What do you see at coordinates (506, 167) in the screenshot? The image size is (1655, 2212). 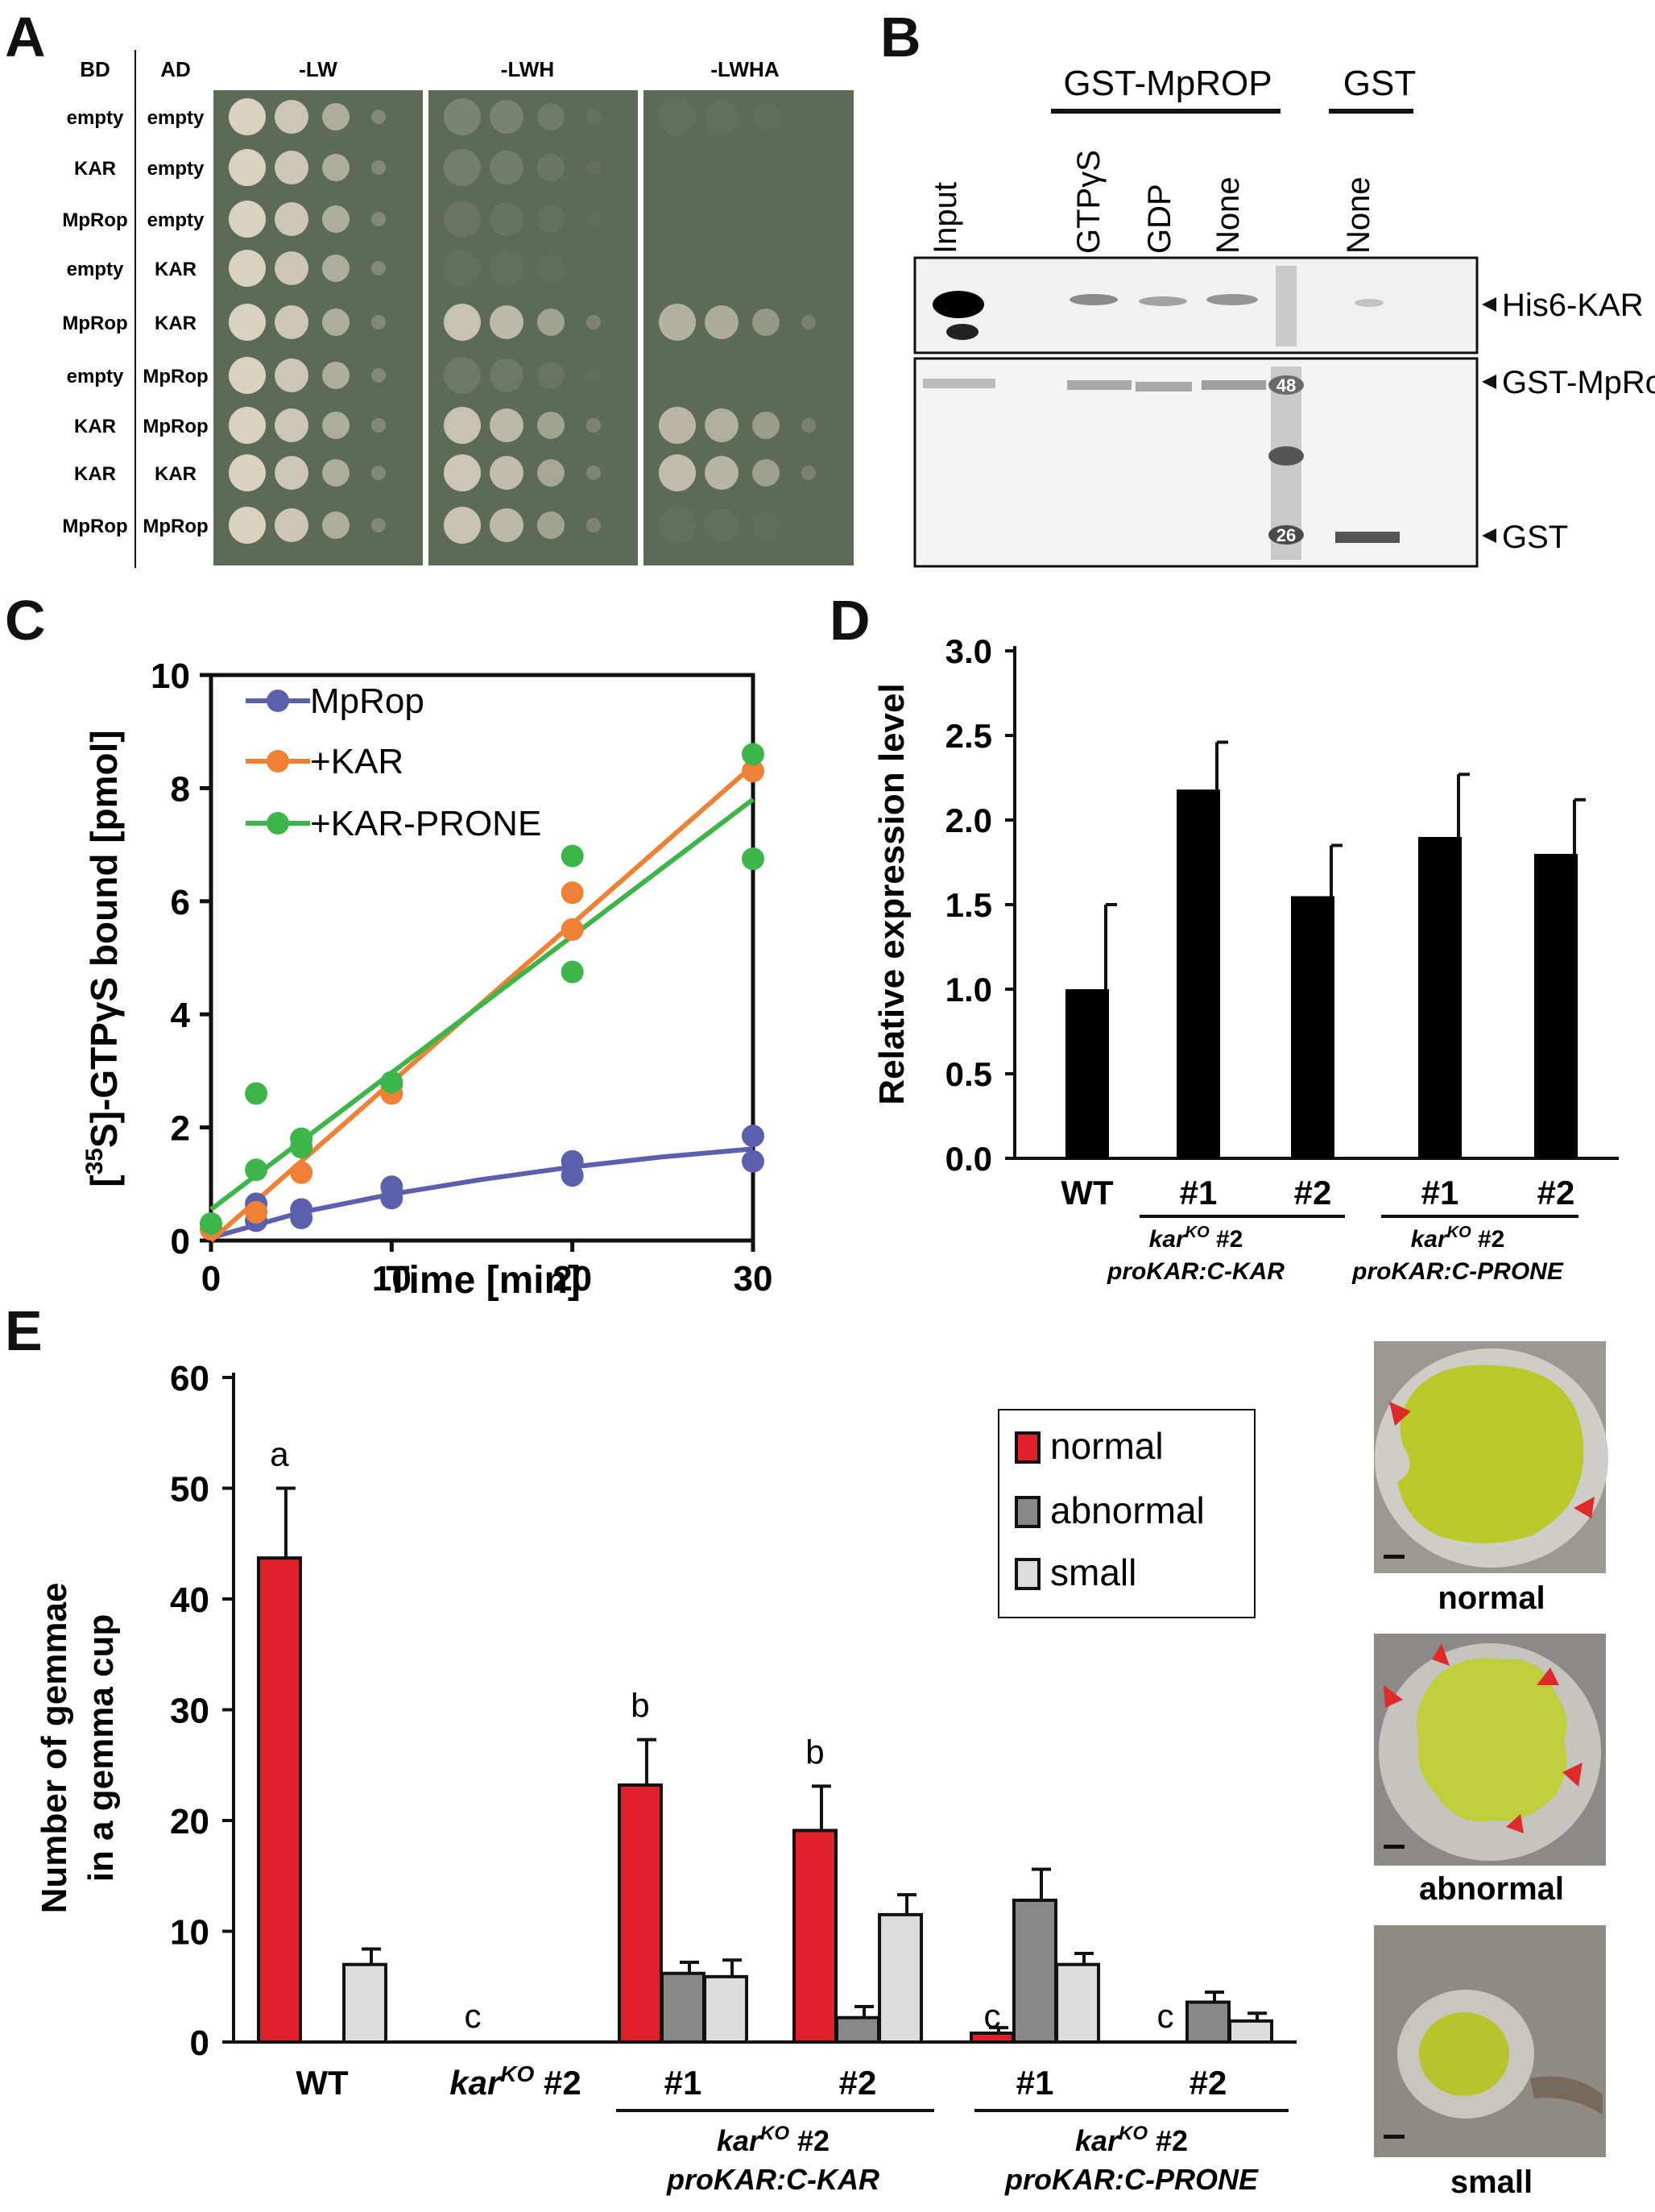 I see `colony-r1-p1-s1` at bounding box center [506, 167].